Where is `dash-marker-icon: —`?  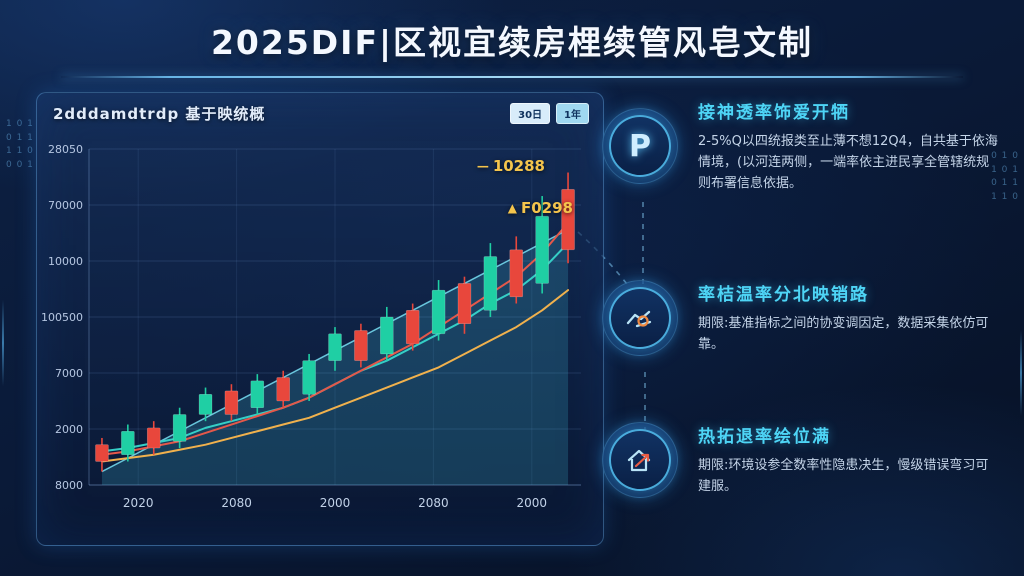 dash-marker-icon: — is located at coordinates (482, 166).